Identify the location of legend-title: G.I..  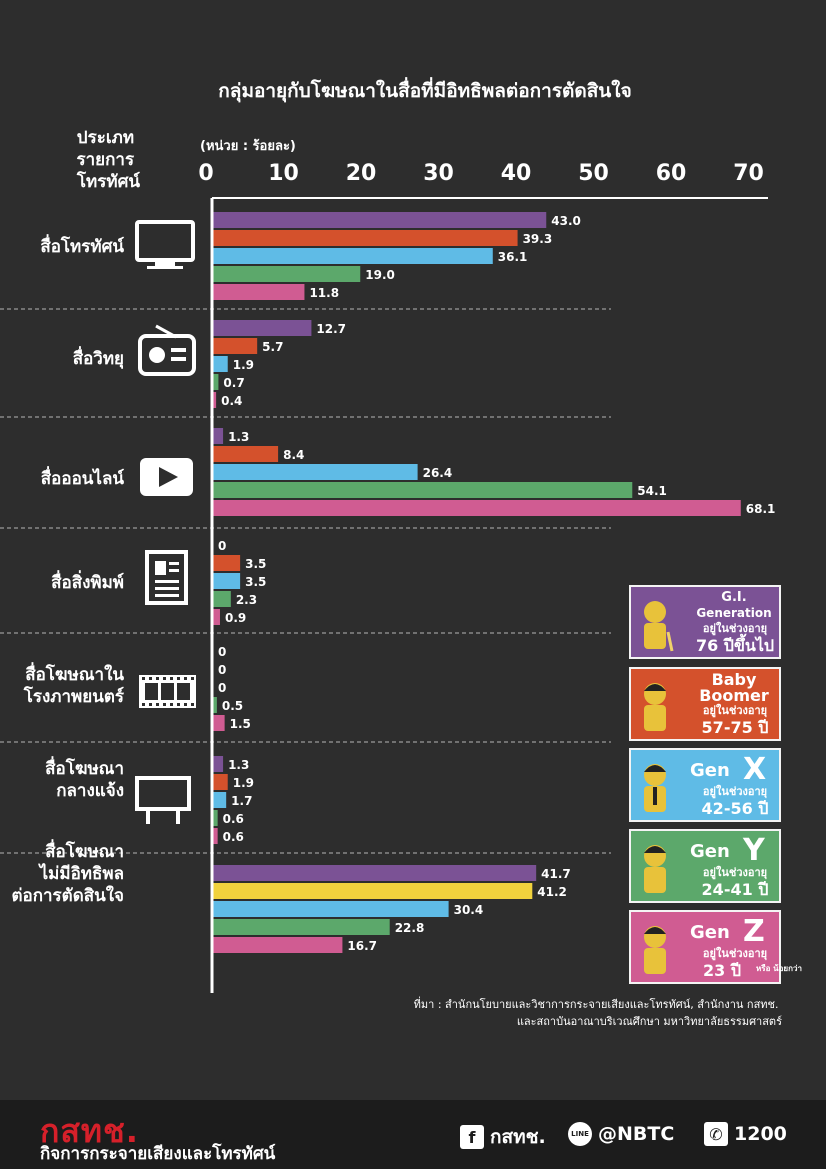
(733, 597).